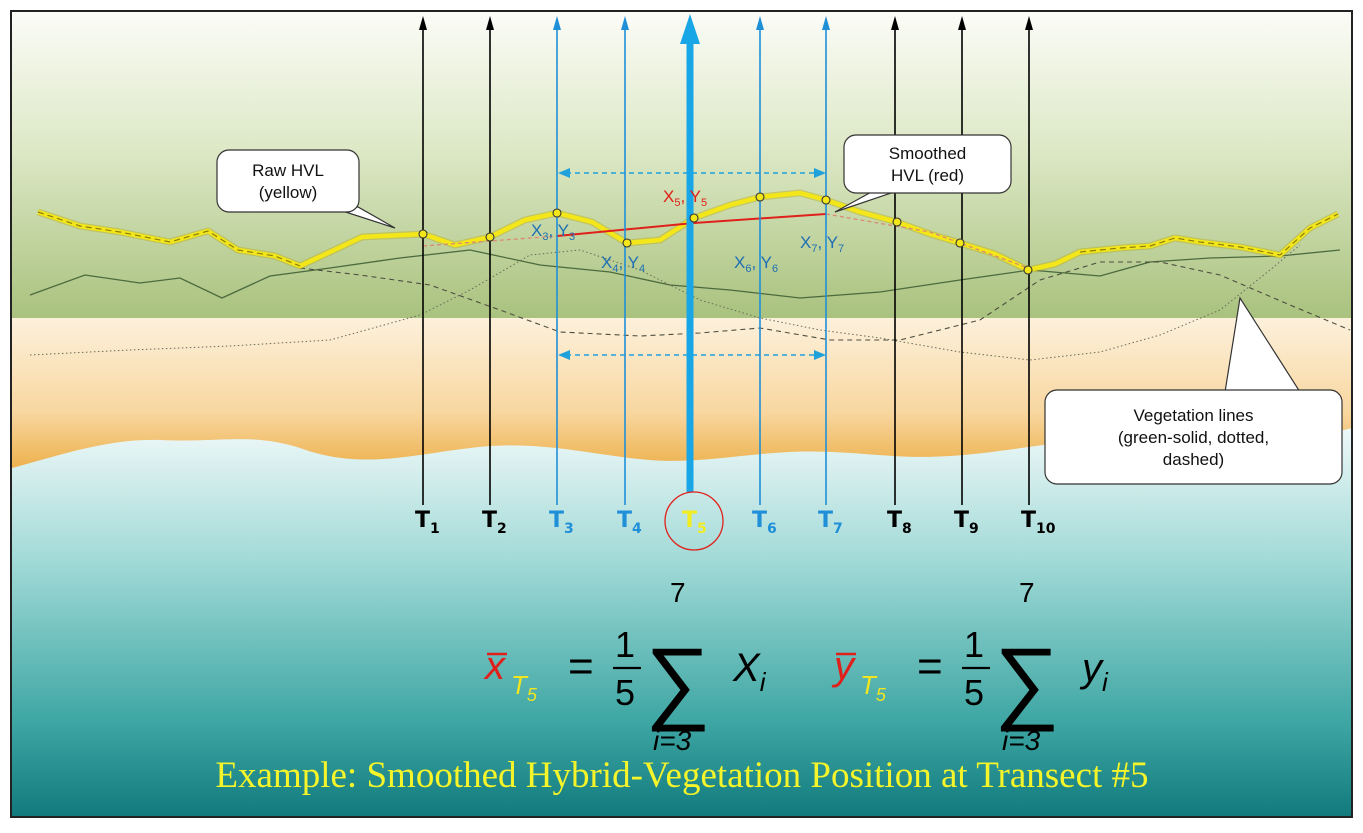  I want to click on smoothed-hvl-dashed-left, so click(490, 241).